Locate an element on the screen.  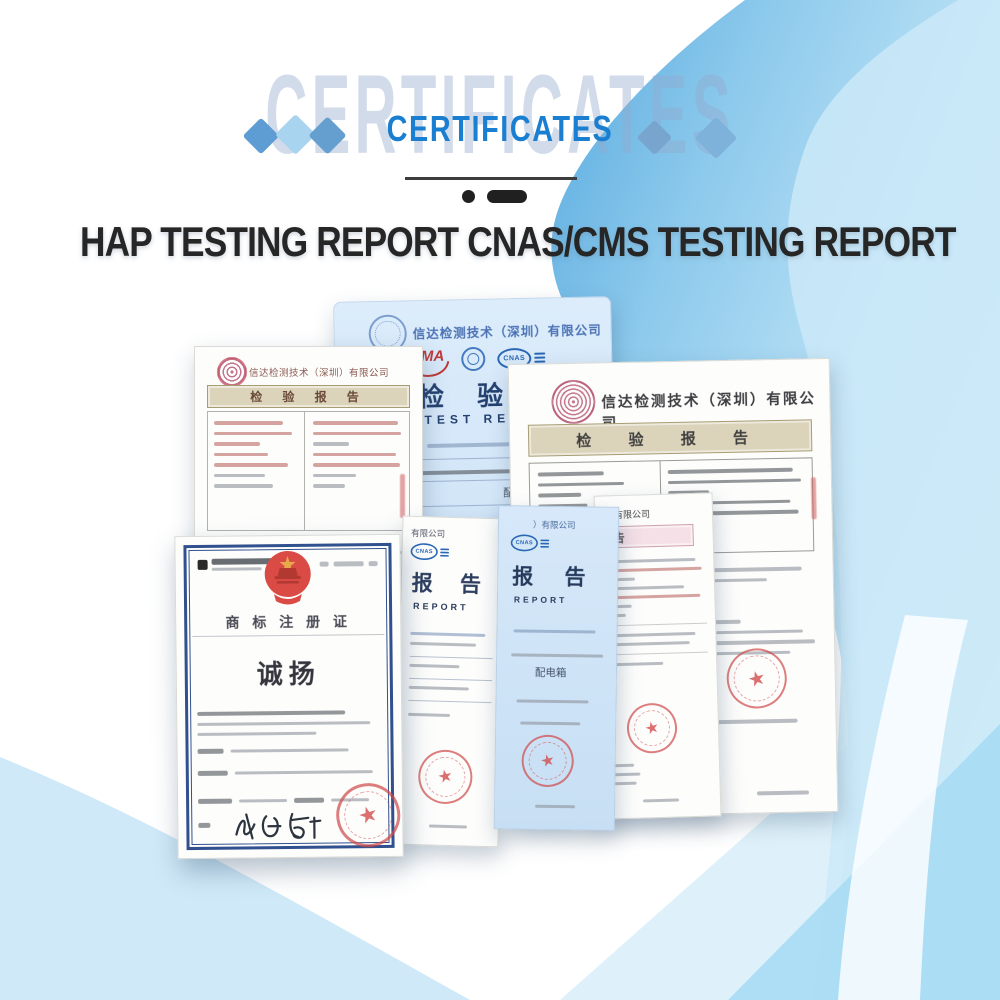
company-name-fragment: 有限公司 is located at coordinates (428, 534).